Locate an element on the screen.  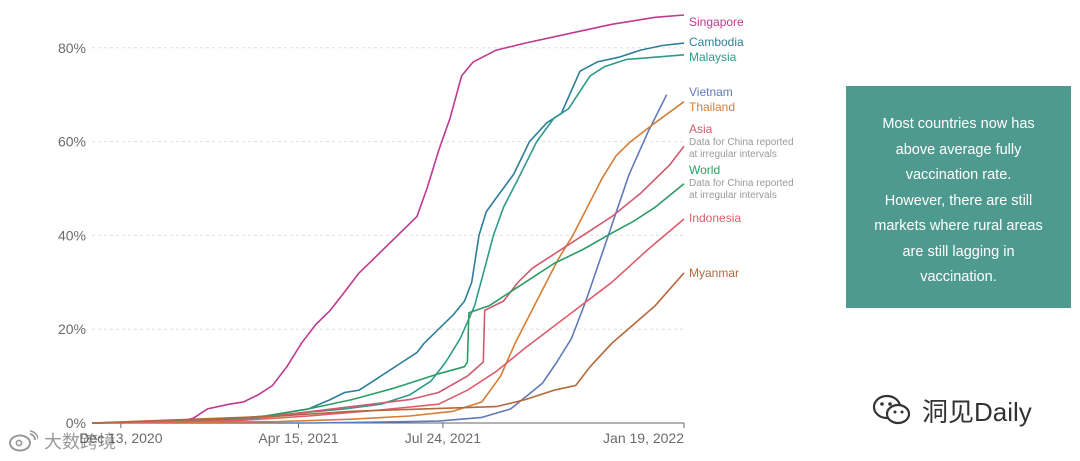
series-label-myanmar: Myanmar is located at coordinates (714, 273).